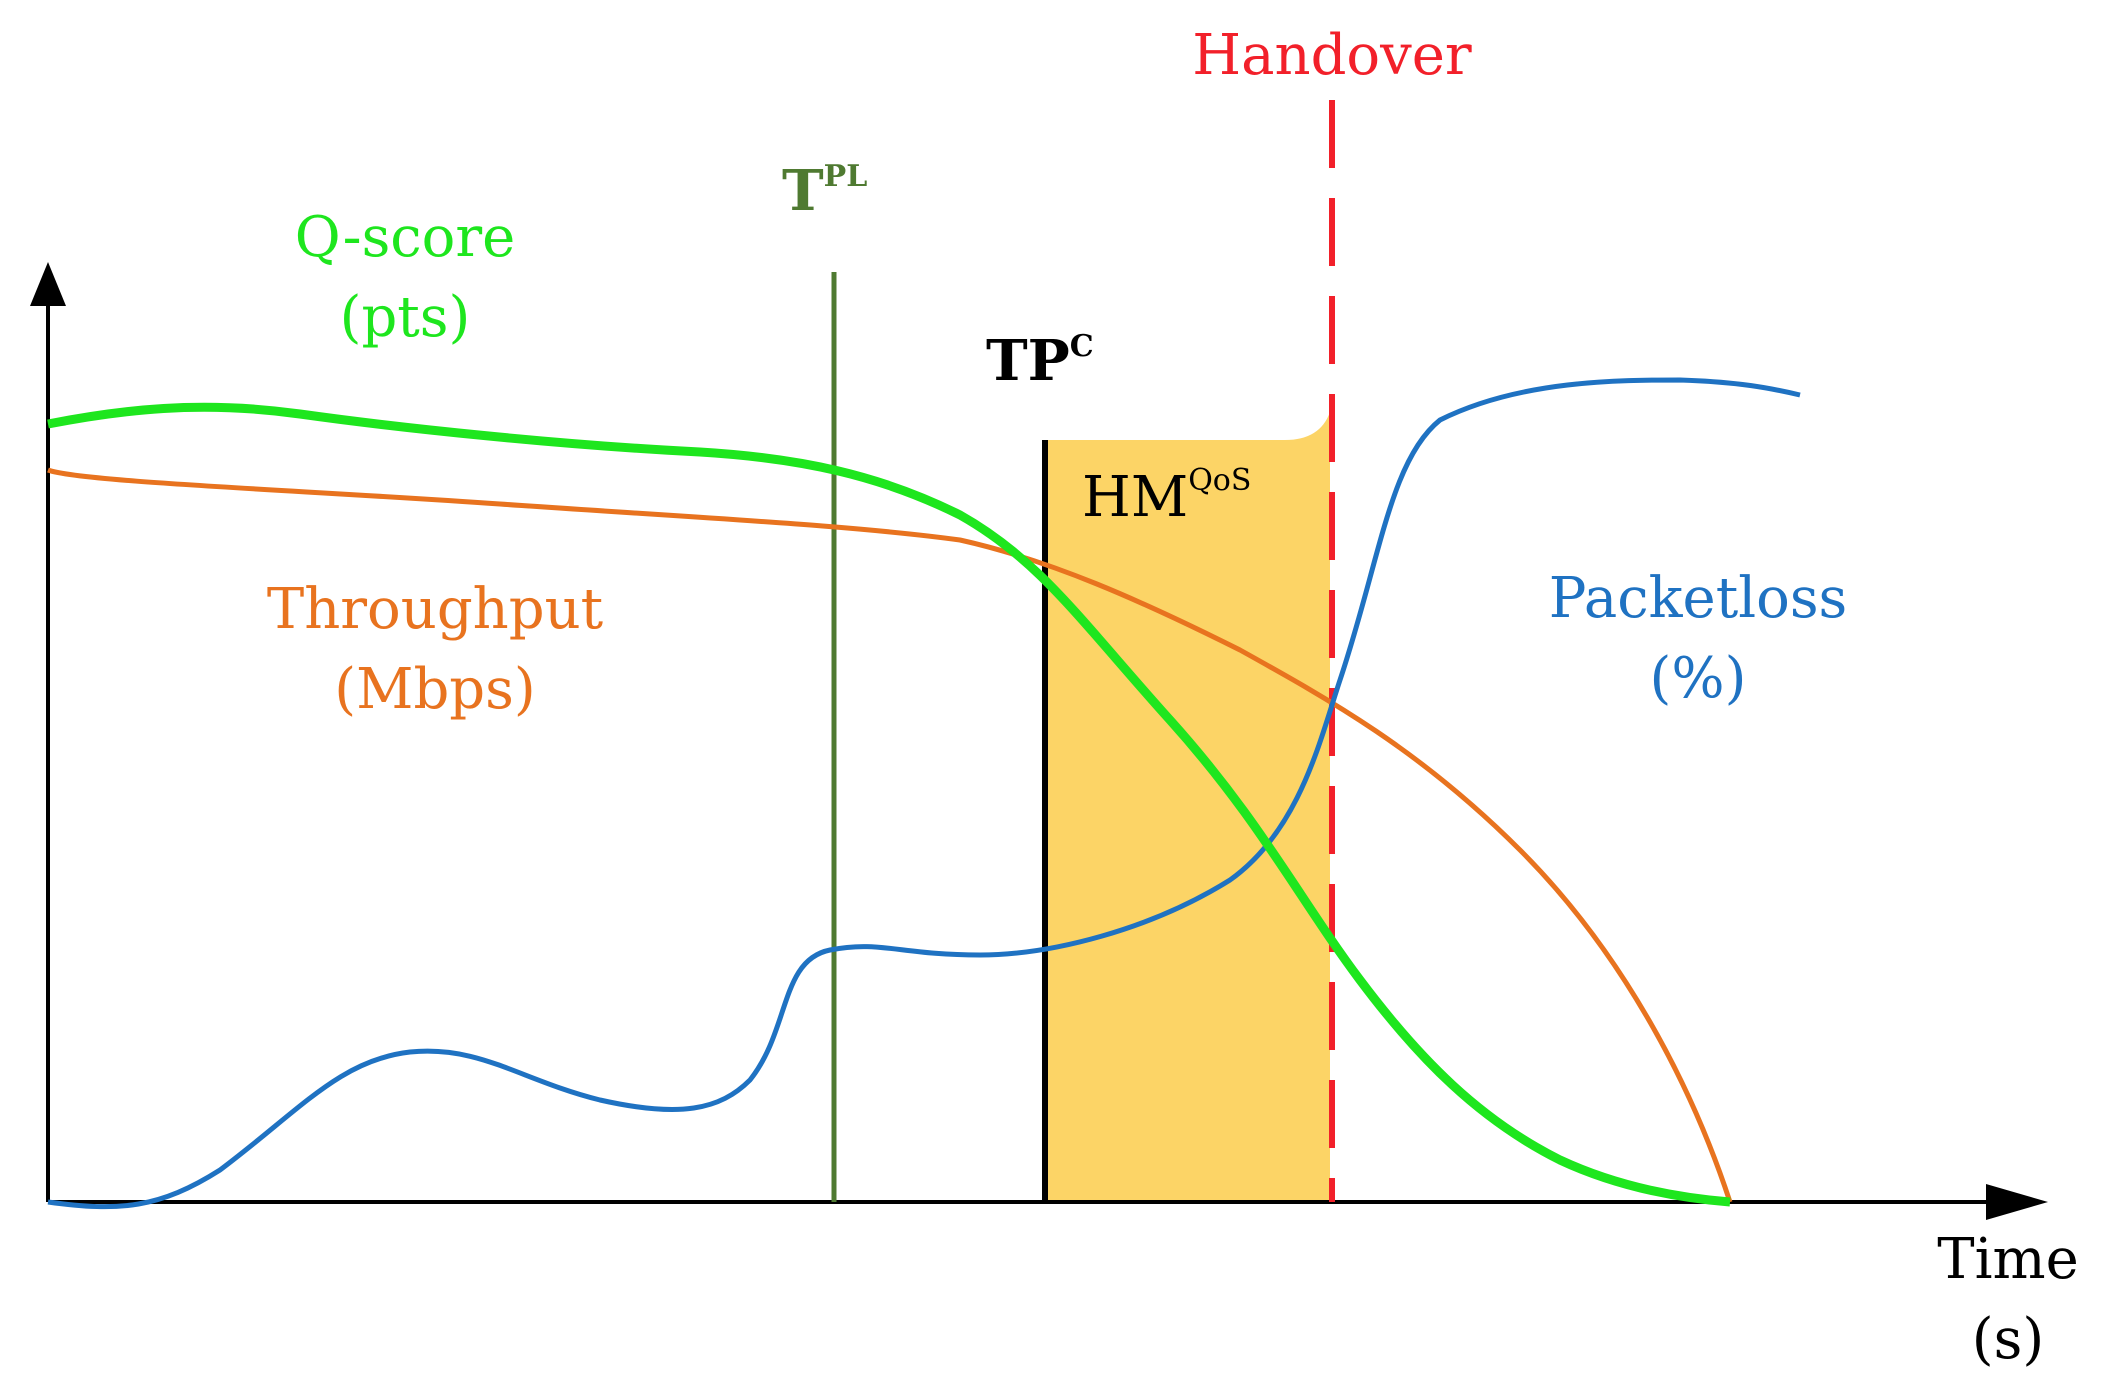  Describe the element at coordinates (48, 284) in the screenshot. I see `arrow-up-icon` at that location.